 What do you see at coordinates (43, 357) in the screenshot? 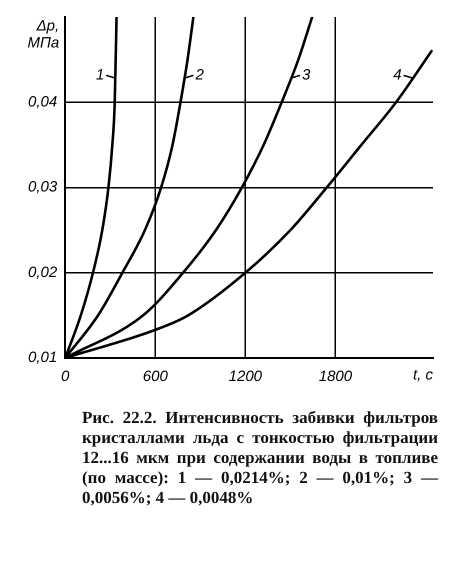
I see `y-tick-label: 0,01` at bounding box center [43, 357].